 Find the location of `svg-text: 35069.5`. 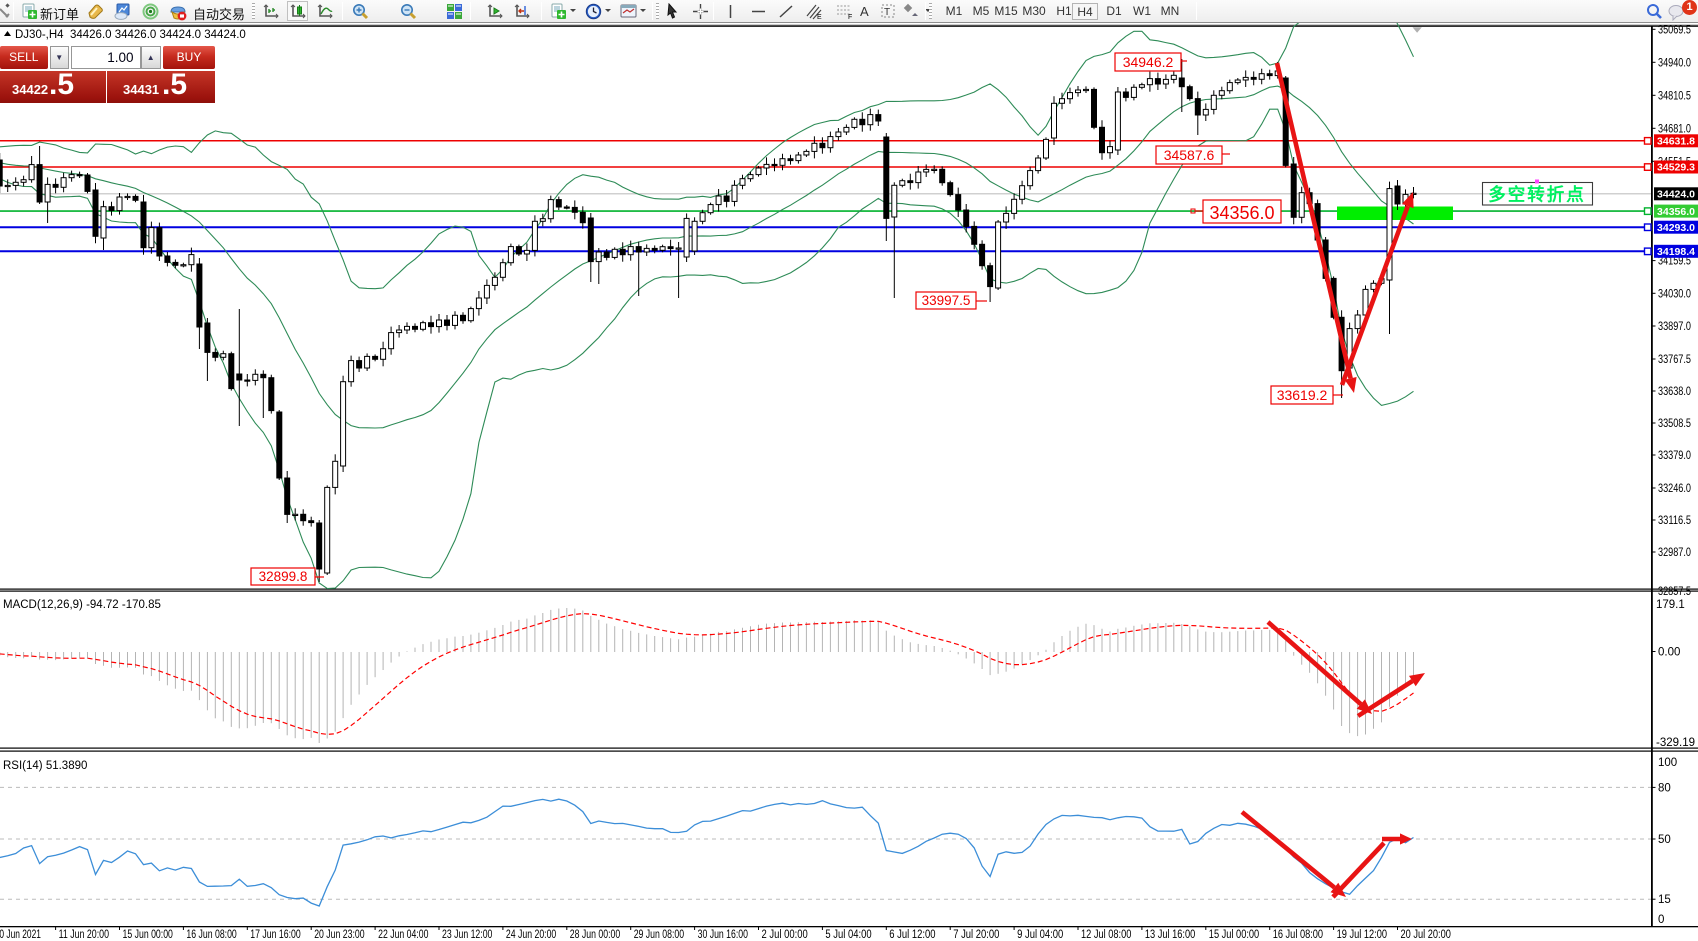

svg-text: 35069.5 is located at coordinates (1674, 30).